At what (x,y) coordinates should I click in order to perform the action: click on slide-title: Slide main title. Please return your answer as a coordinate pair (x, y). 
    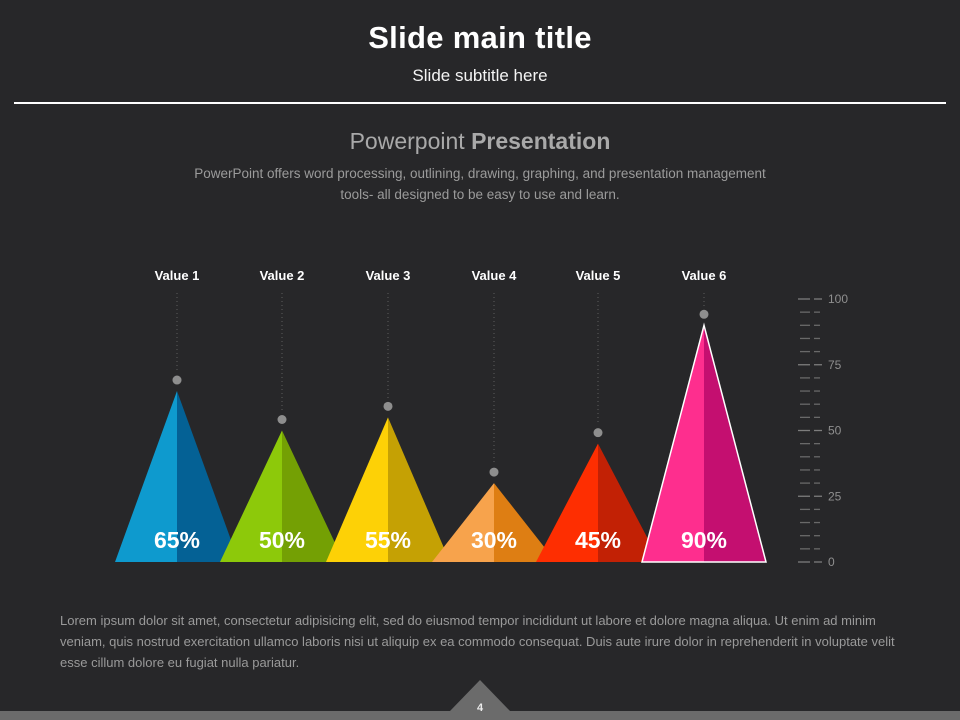
    Looking at the image, I should click on (480, 37).